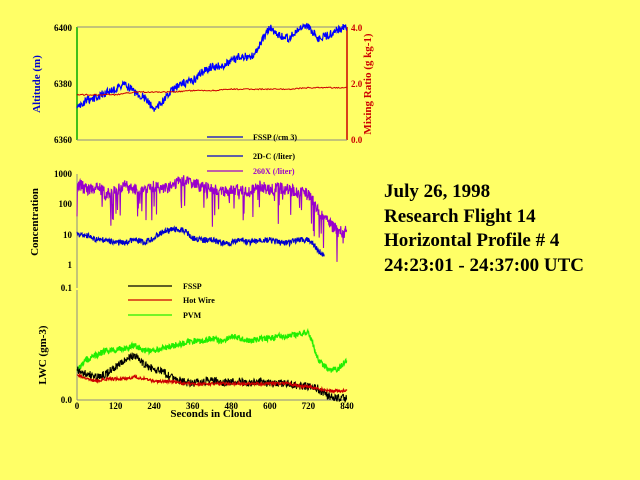 This screenshot has width=640, height=480. Describe the element at coordinates (357, 84) in the screenshot. I see `mixing-tick-mid: 2.0` at that location.